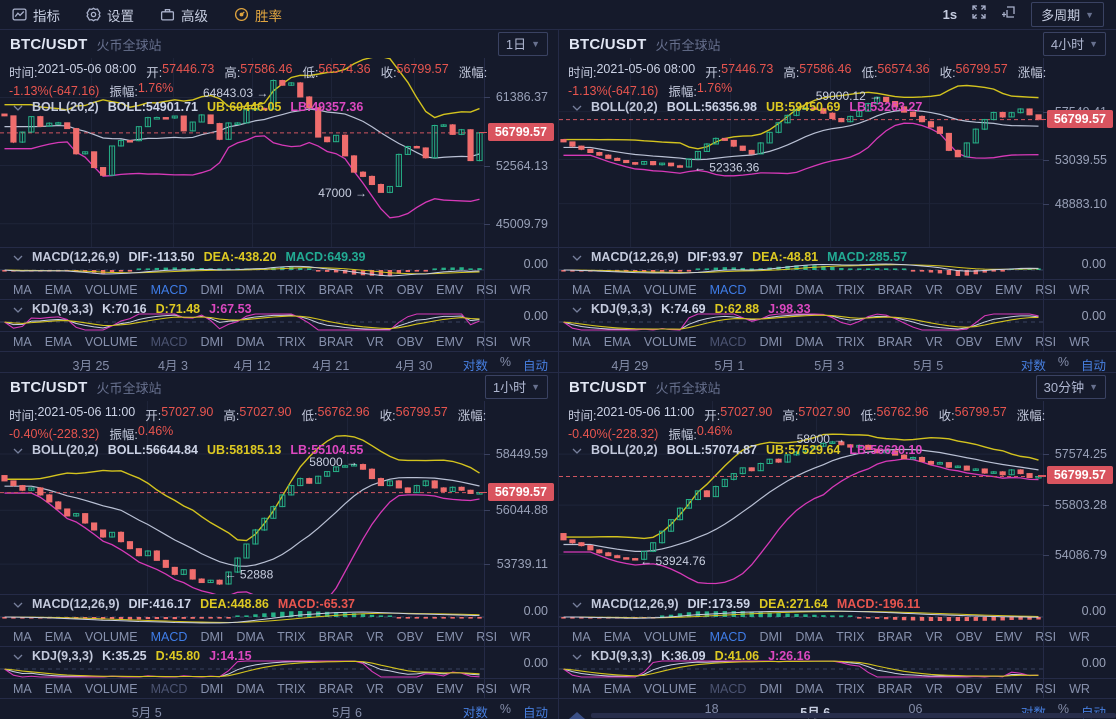  I want to click on toolbar-item-winrate: 胜率, so click(258, 15).